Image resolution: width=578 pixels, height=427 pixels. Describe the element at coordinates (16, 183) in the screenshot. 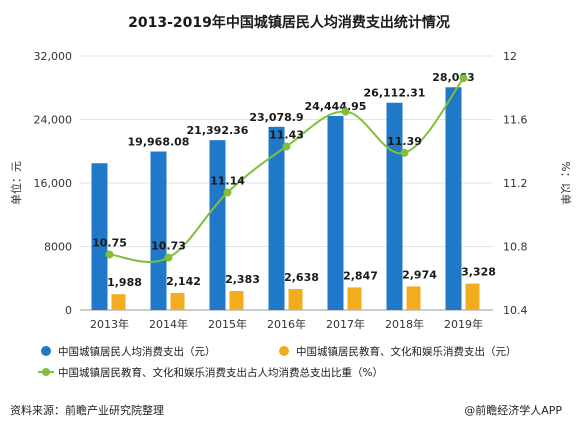

I see `y-axis-title: 单位：元` at that location.